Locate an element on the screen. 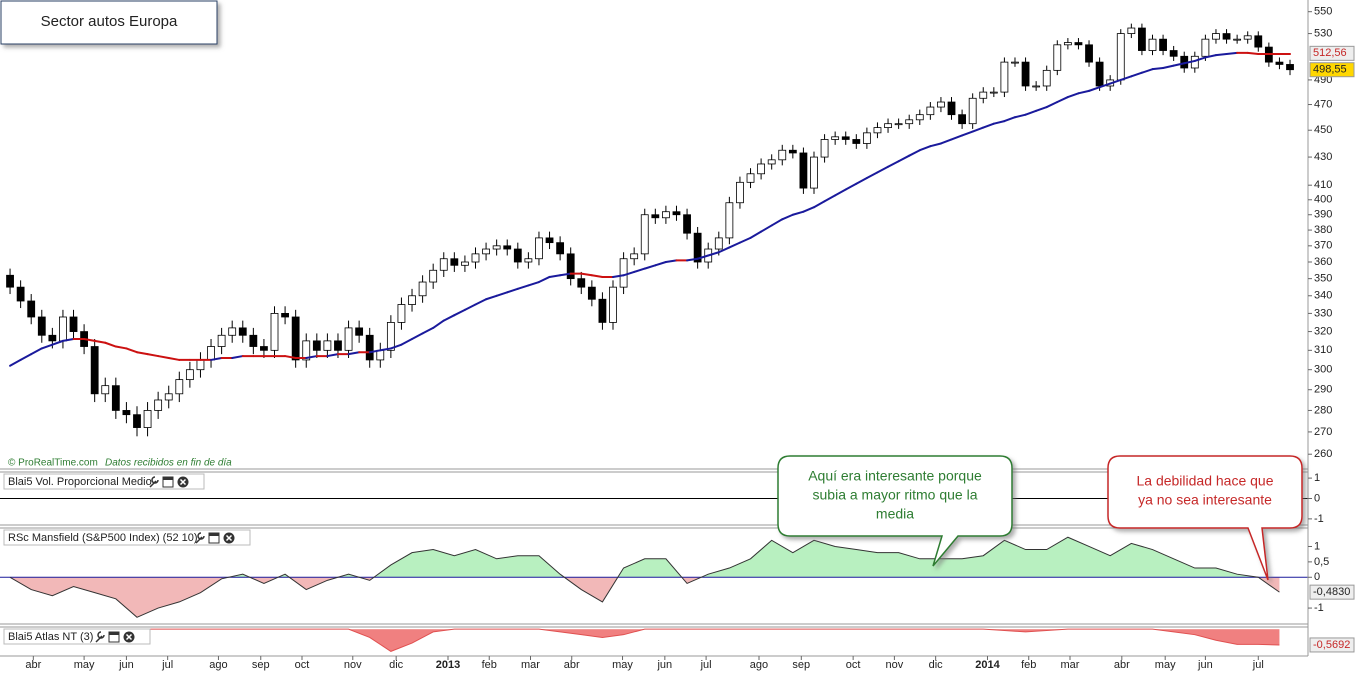 The height and width of the screenshot is (674, 1364). y-tick-label: 470 is located at coordinates (1323, 104).